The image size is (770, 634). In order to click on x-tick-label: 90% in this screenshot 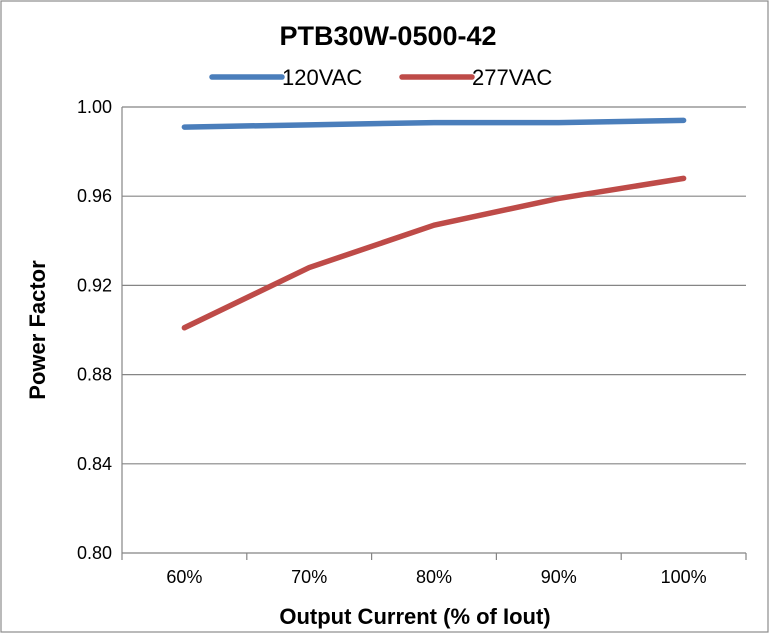, I will do `click(559, 577)`.